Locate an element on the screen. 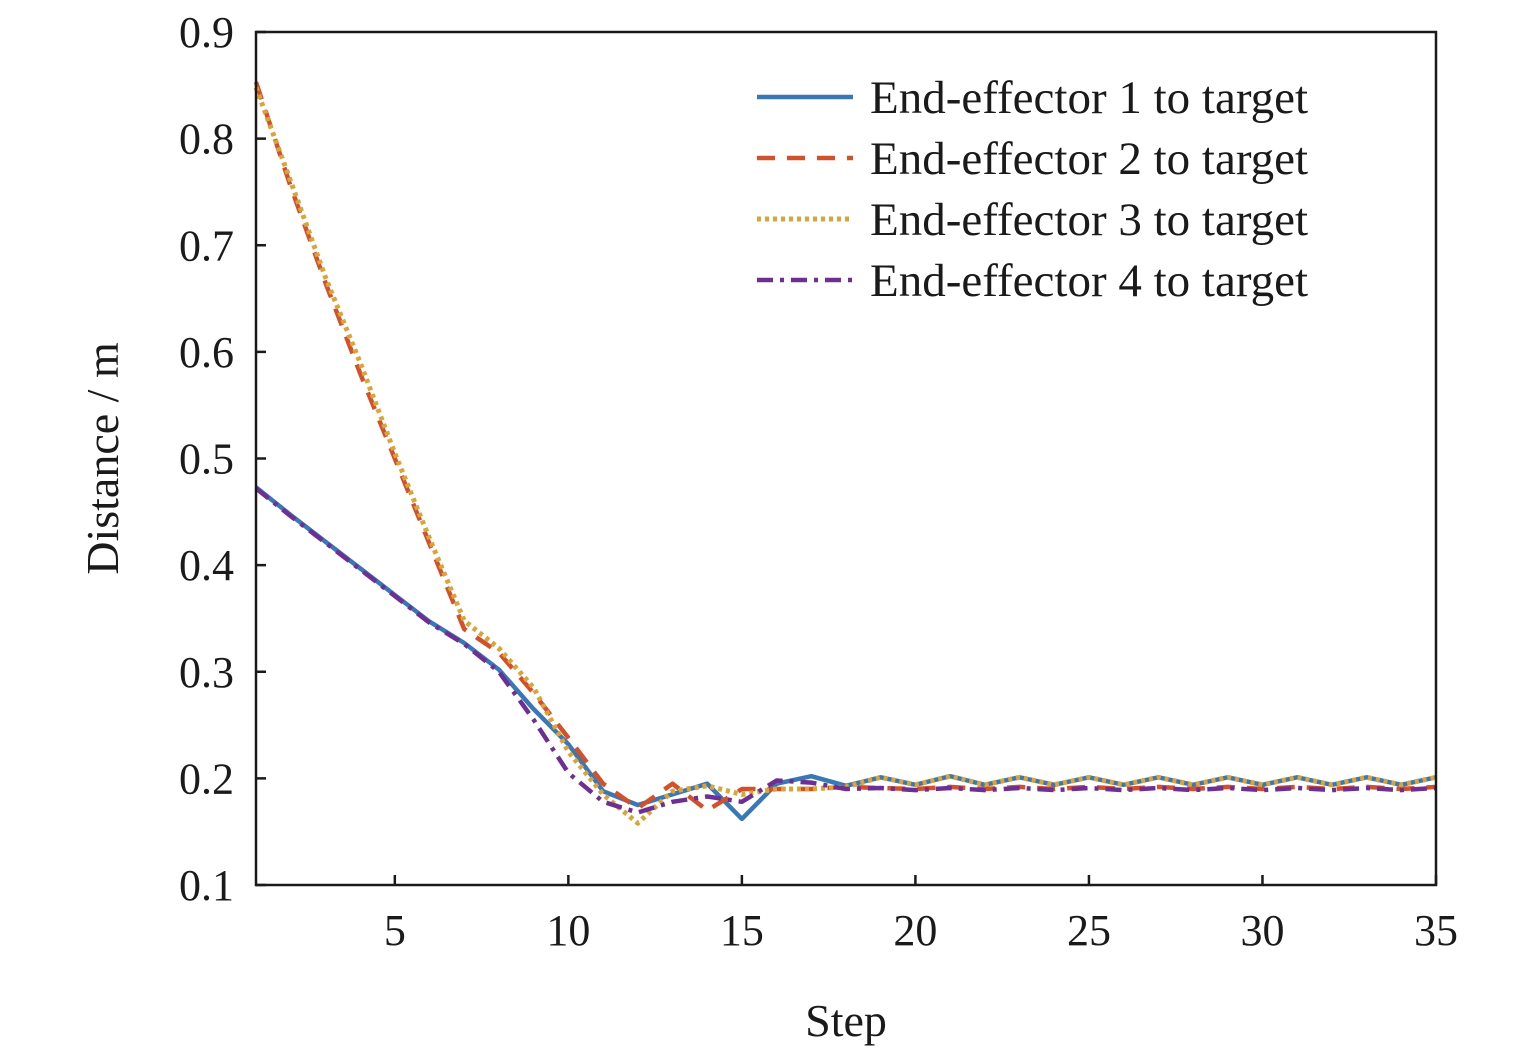  x-tick-label: 30 is located at coordinates (1262, 930).